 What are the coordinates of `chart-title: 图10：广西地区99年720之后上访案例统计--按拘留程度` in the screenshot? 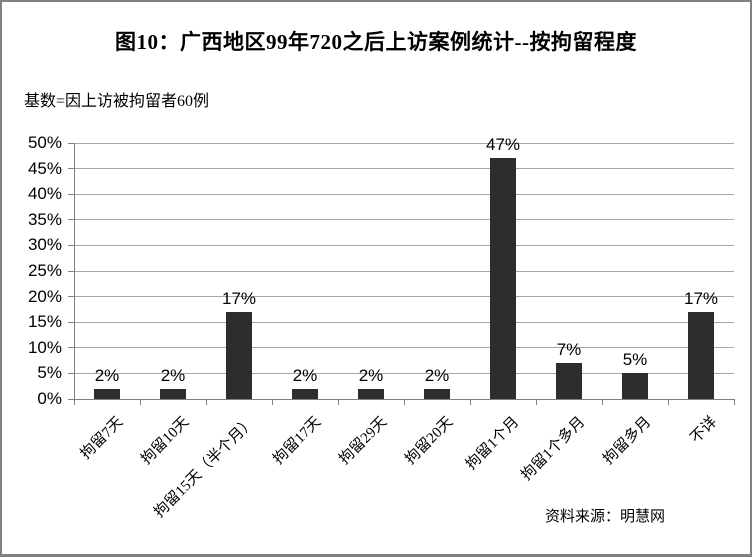 It's located at (376, 42).